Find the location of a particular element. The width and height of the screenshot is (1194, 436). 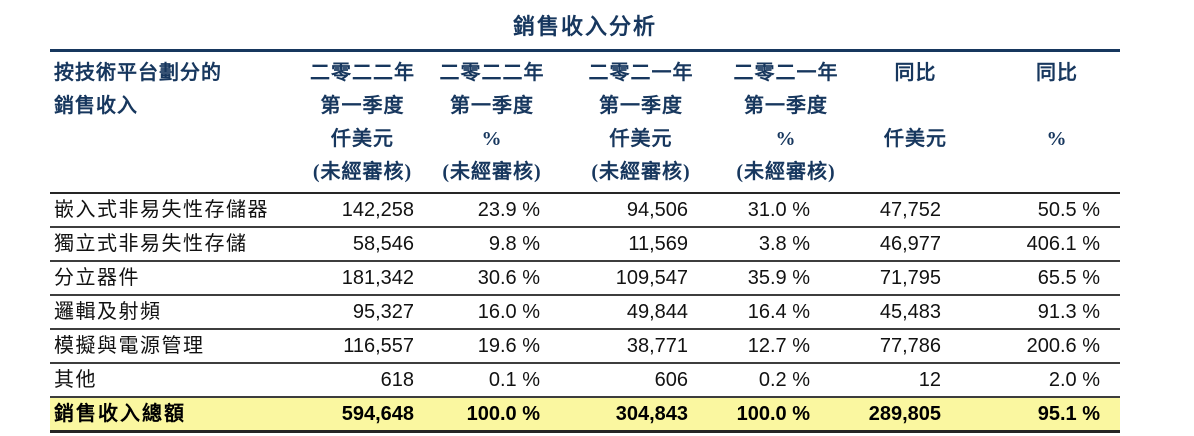

cell-value: 2.0 % is located at coordinates (1032, 379).